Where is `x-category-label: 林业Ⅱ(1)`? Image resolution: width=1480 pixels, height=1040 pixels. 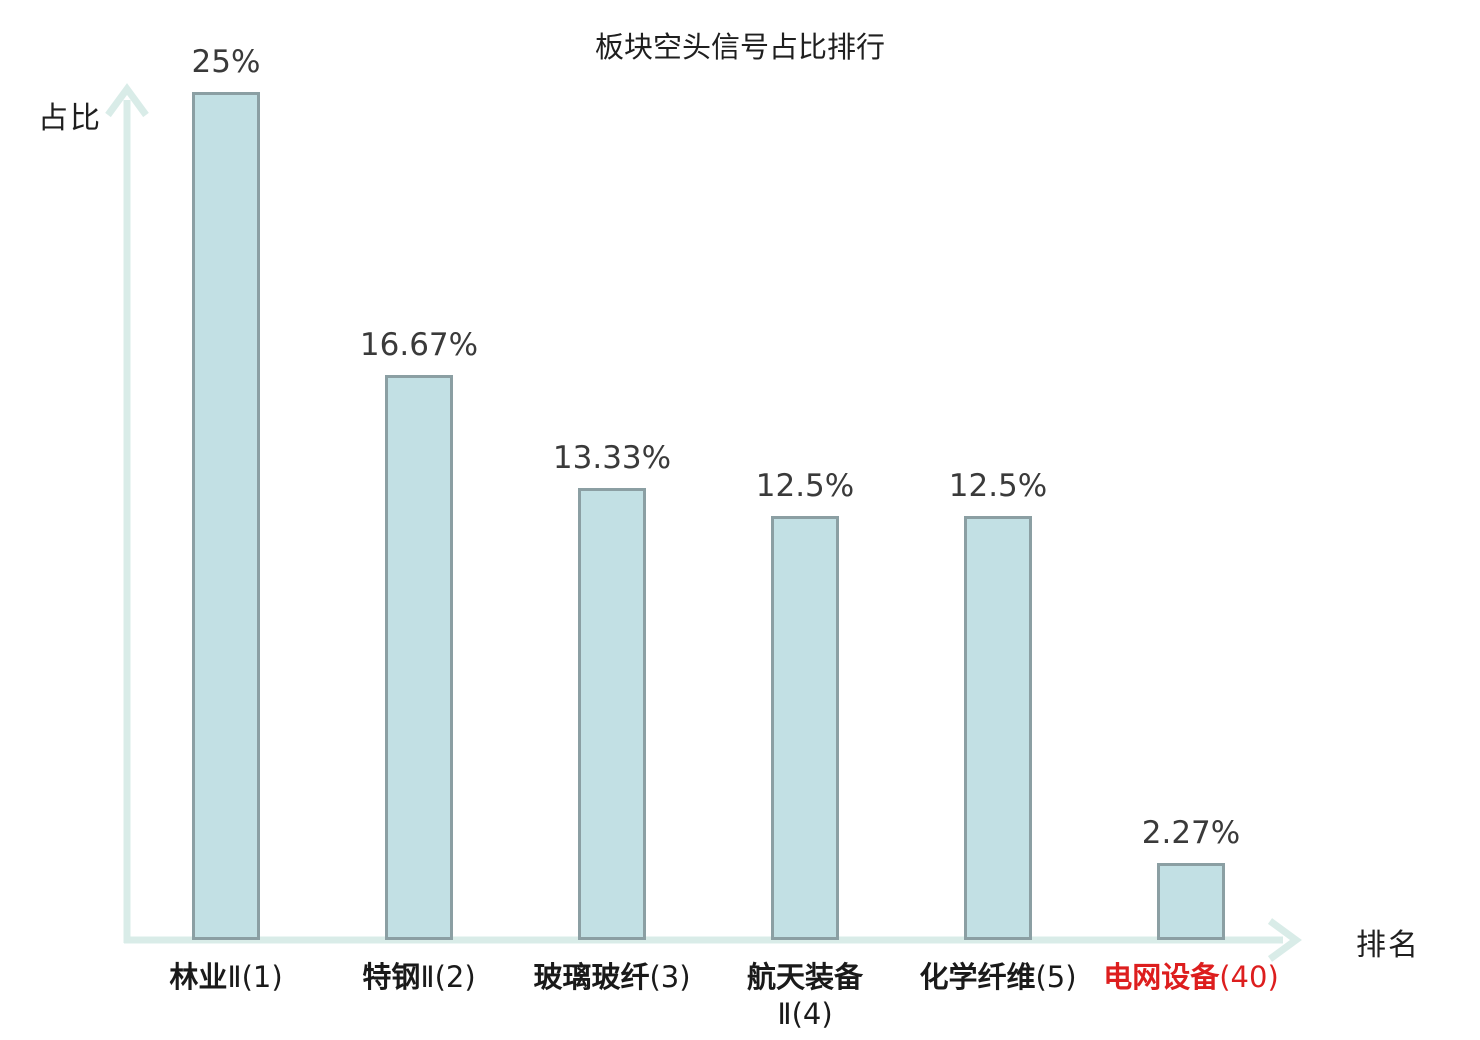
x-category-label: 林业Ⅱ(1) is located at coordinates (225, 977).